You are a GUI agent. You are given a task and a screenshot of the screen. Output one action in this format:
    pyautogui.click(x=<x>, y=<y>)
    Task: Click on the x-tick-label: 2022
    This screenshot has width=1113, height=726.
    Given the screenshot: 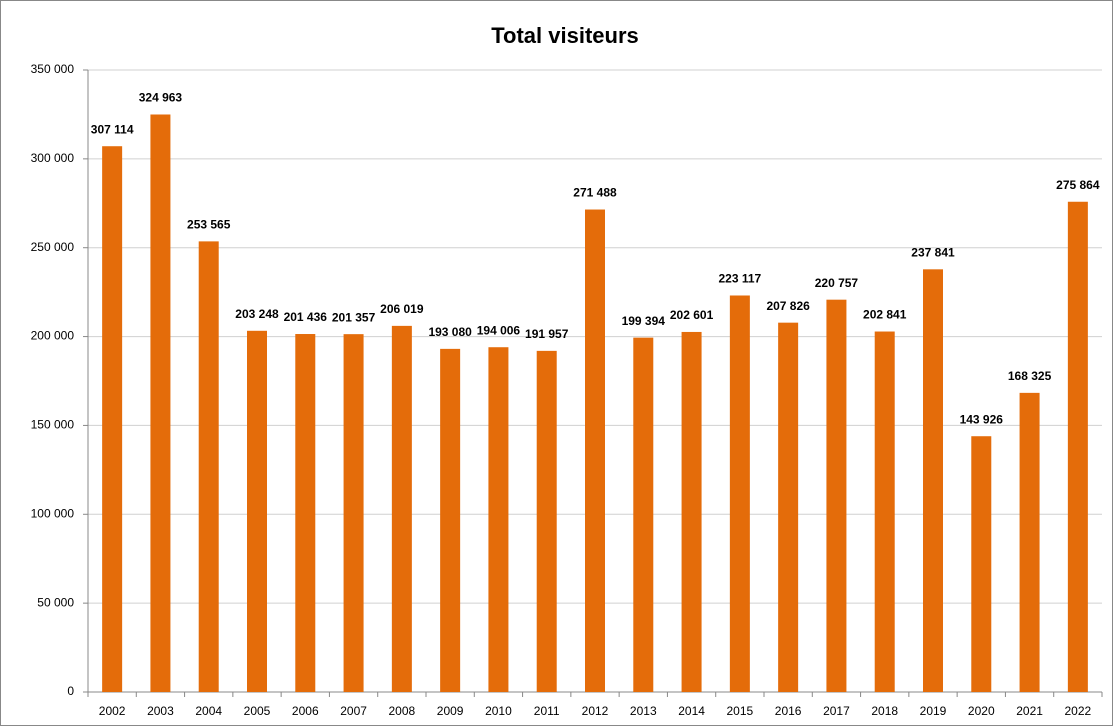 What is the action you would take?
    pyautogui.click(x=1078, y=711)
    